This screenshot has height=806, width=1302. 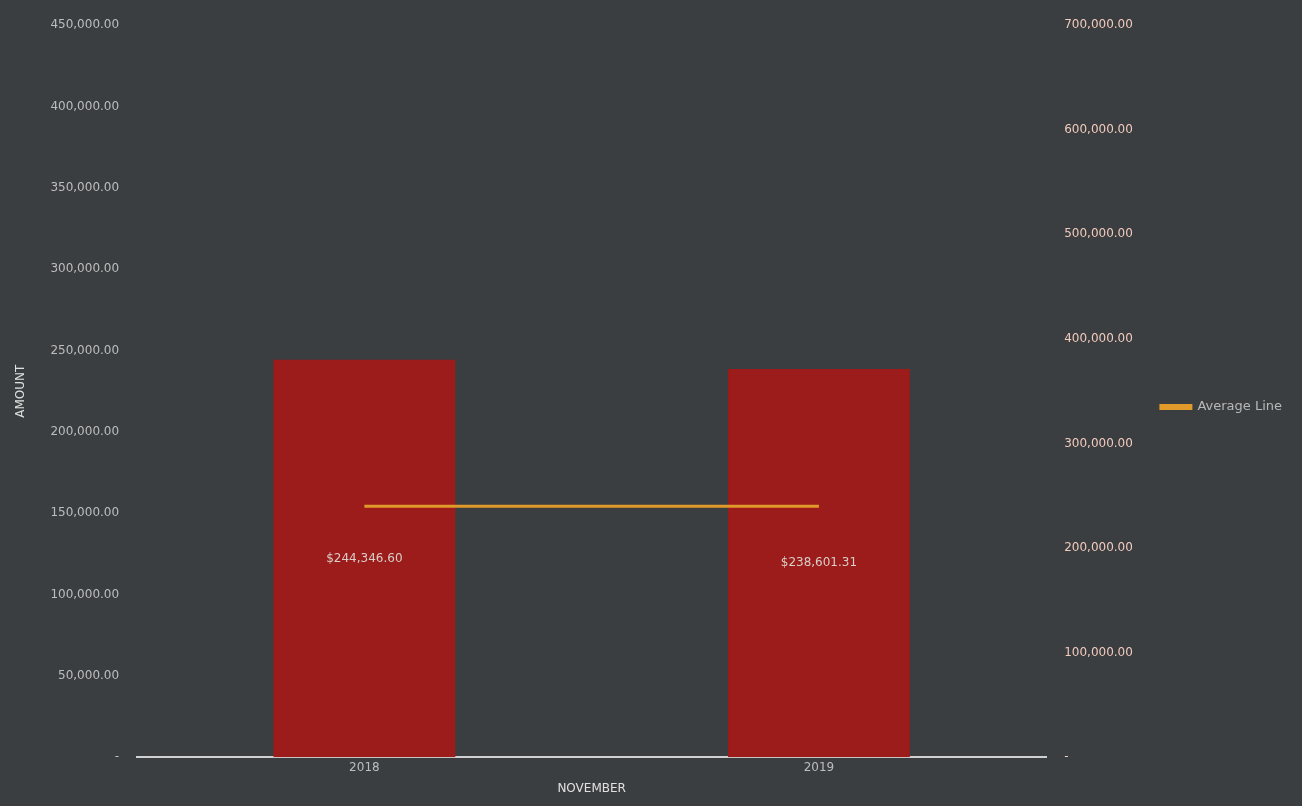 I want to click on x-tick-label: 2019, so click(x=819, y=766).